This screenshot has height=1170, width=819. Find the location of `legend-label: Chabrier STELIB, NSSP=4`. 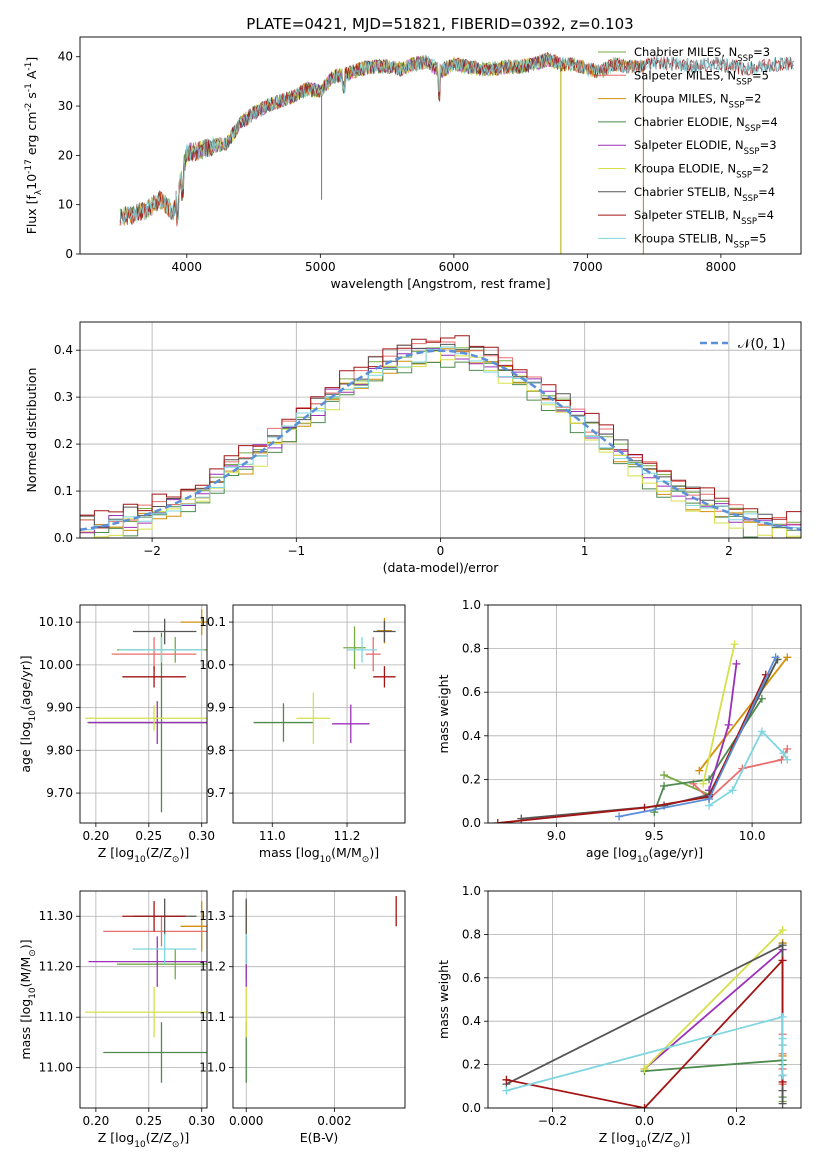

legend-label: Chabrier STELIB, NSSP=4 is located at coordinates (704, 194).